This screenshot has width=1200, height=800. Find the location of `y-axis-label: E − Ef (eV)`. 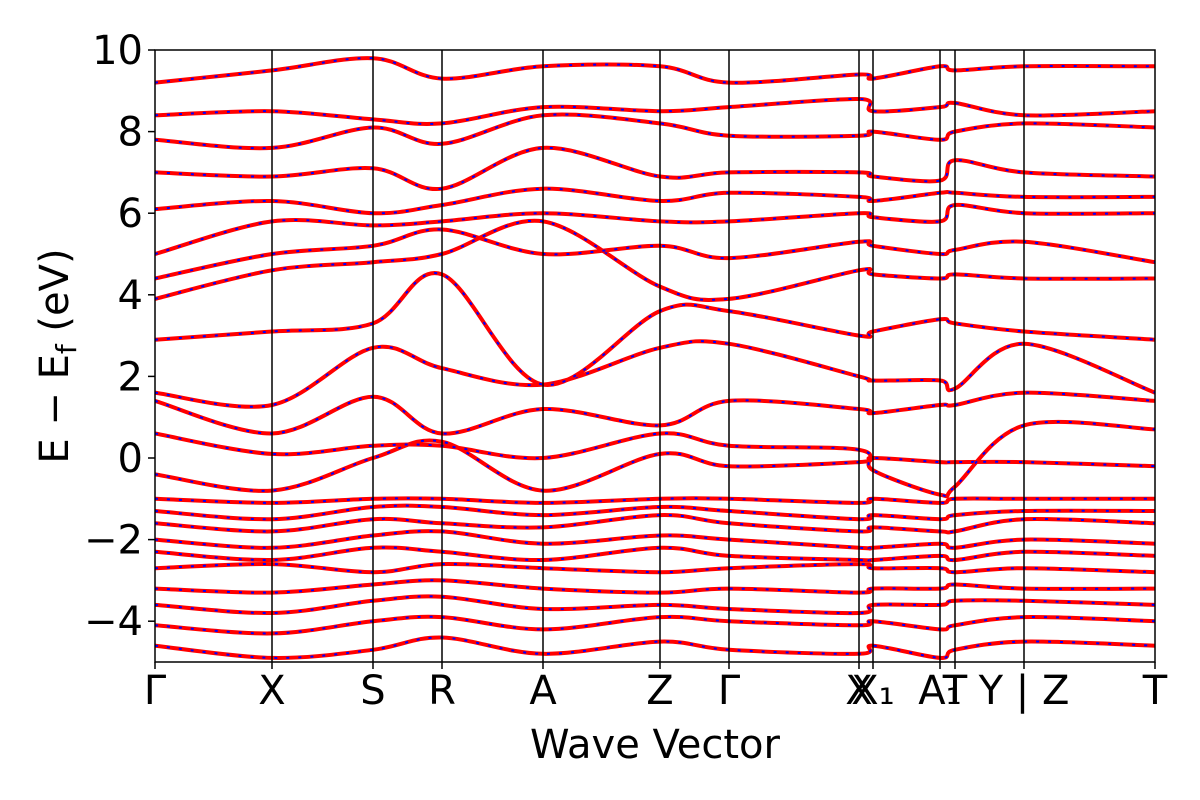

y-axis-label: E − Ef (eV) is located at coordinates (57, 355).